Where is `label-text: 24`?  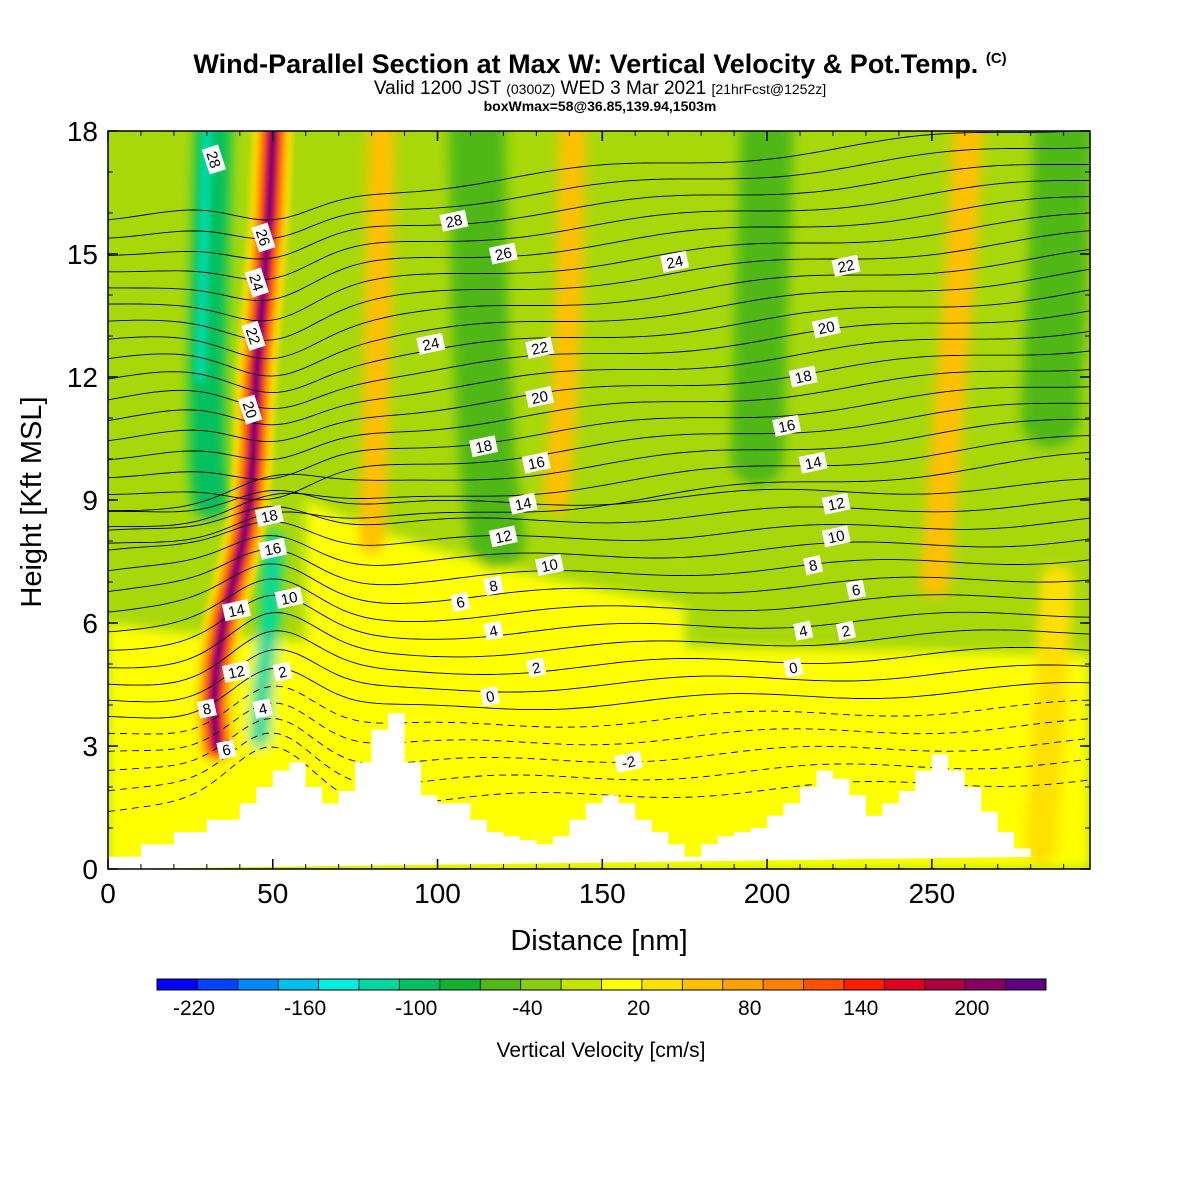 label-text: 24 is located at coordinates (431, 345).